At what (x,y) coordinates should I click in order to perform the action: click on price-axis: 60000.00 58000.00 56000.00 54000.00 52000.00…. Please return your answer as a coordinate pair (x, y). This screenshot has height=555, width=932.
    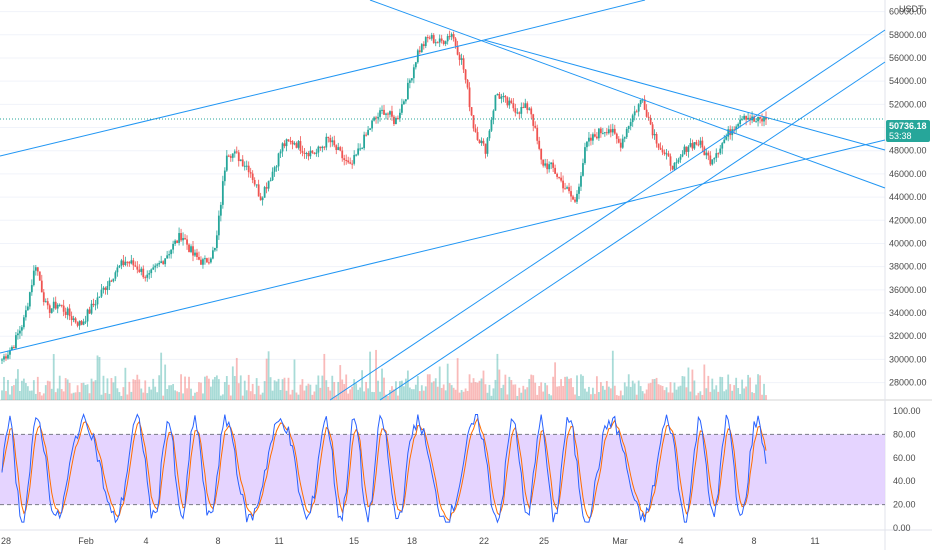
    Looking at the image, I should click on (908, 270).